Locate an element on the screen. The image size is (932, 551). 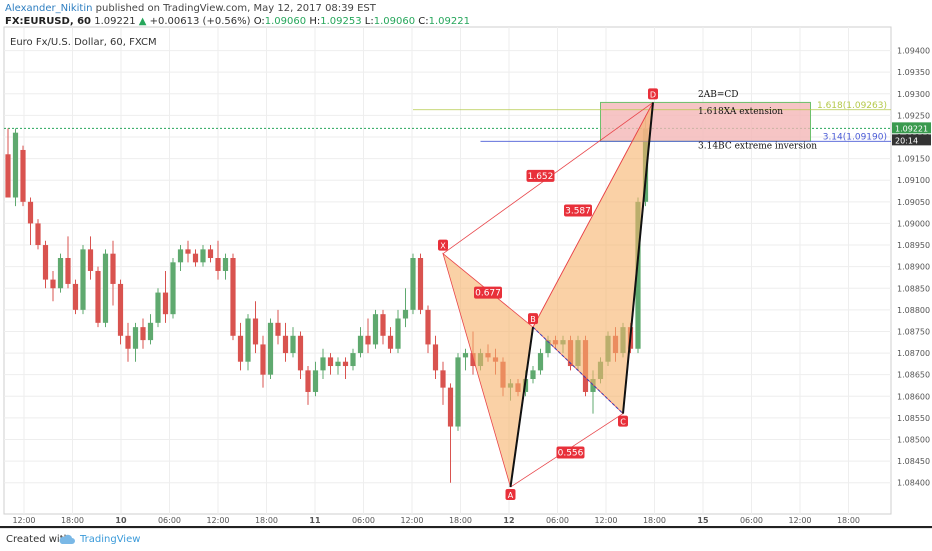
fib-level-label: 1.618(1.09263) is located at coordinates (852, 106).